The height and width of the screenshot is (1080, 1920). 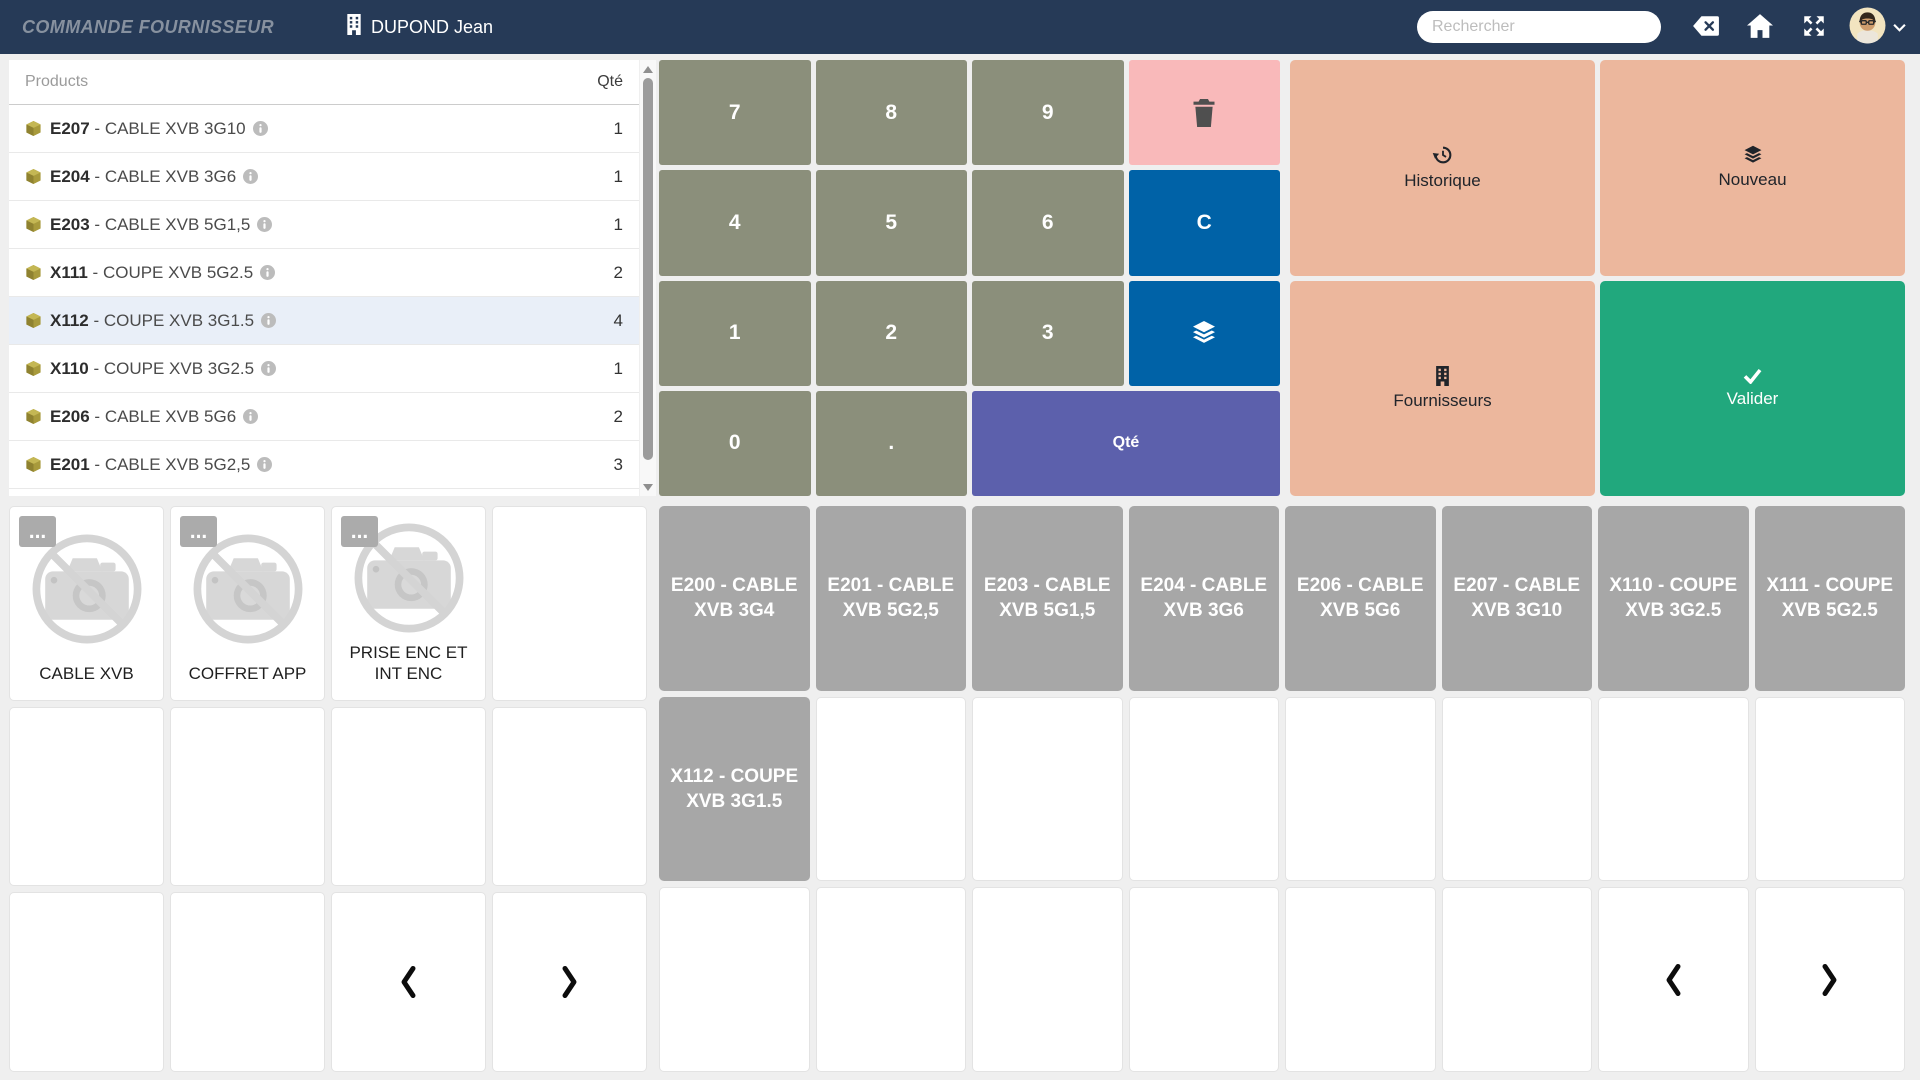 I want to click on building-icon, so click(x=1442, y=375).